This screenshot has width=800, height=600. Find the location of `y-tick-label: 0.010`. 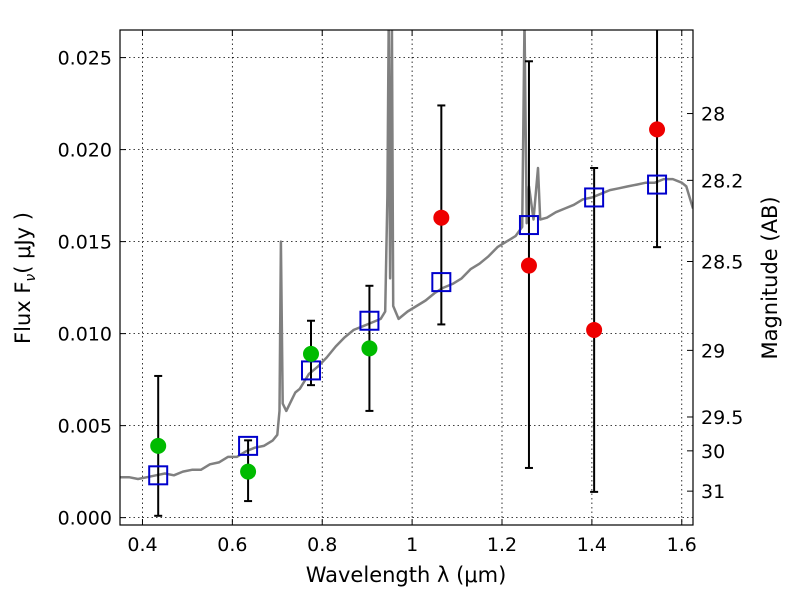

y-tick-label: 0.010 is located at coordinates (85, 335).